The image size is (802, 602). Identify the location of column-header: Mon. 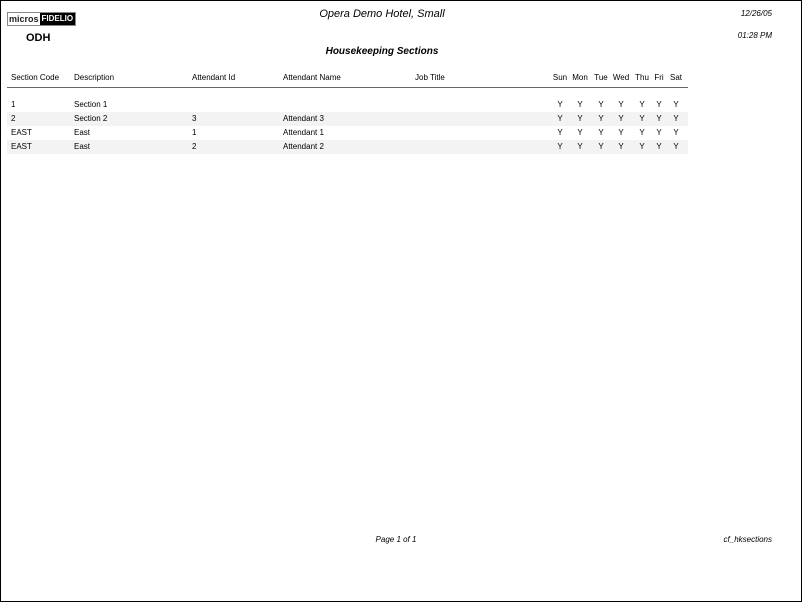
(580, 77).